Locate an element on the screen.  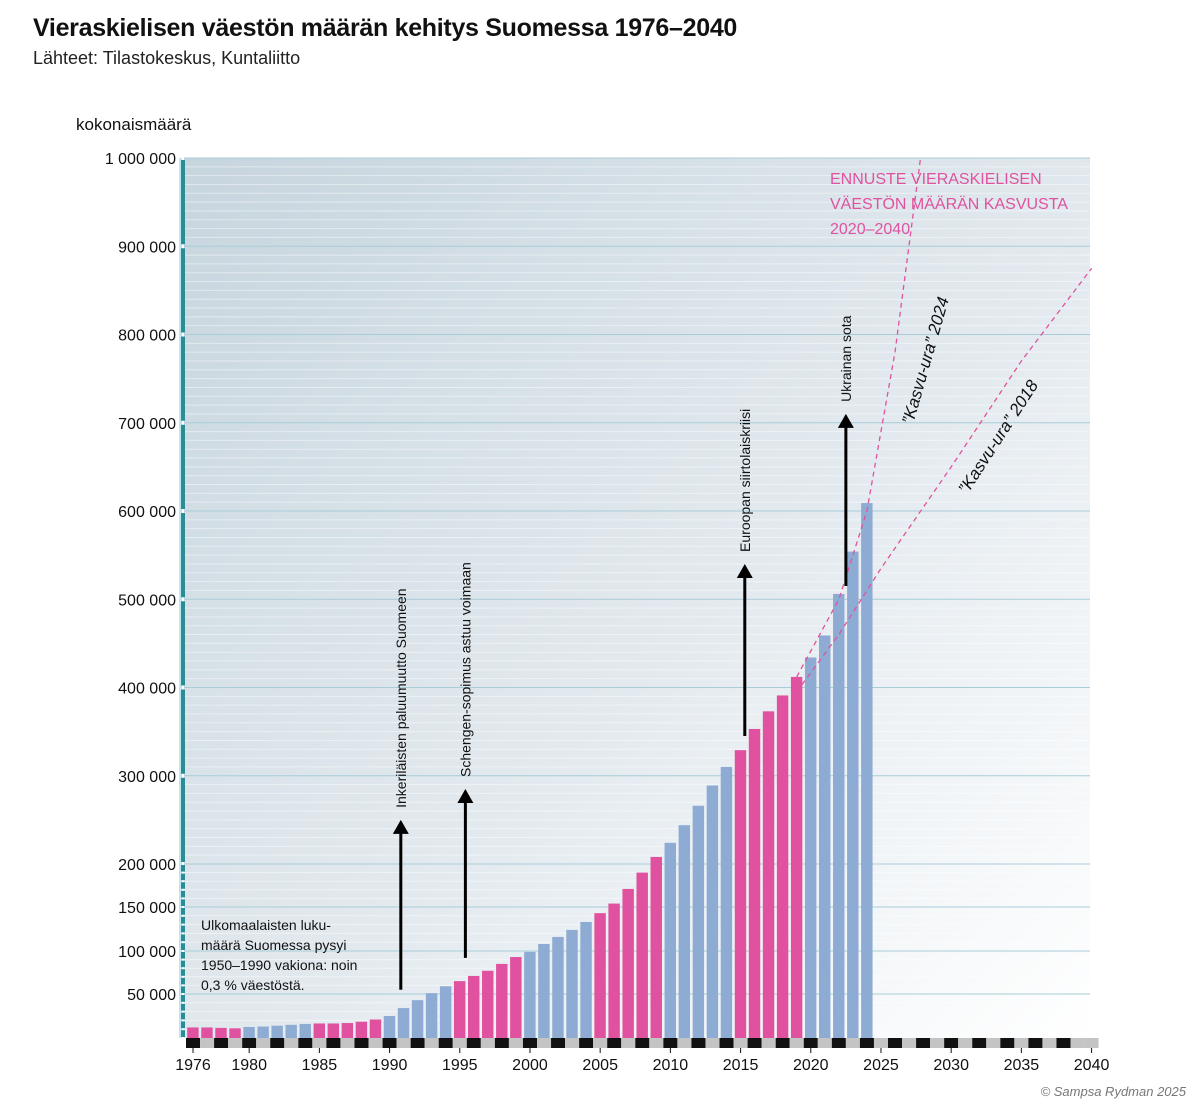
bar-2008 is located at coordinates (642, 955).